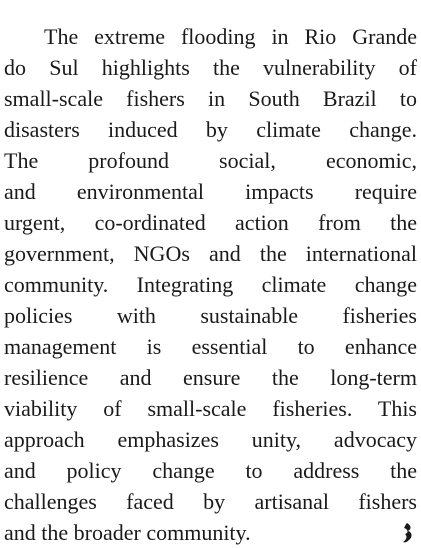  Describe the element at coordinates (210, 98) in the screenshot. I see `text-line: small-scale fishers in South Brazil to` at that location.